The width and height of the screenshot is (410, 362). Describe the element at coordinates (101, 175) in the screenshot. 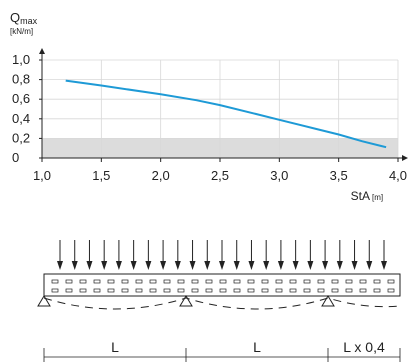

I see `x-tick-label: 1,5` at that location.